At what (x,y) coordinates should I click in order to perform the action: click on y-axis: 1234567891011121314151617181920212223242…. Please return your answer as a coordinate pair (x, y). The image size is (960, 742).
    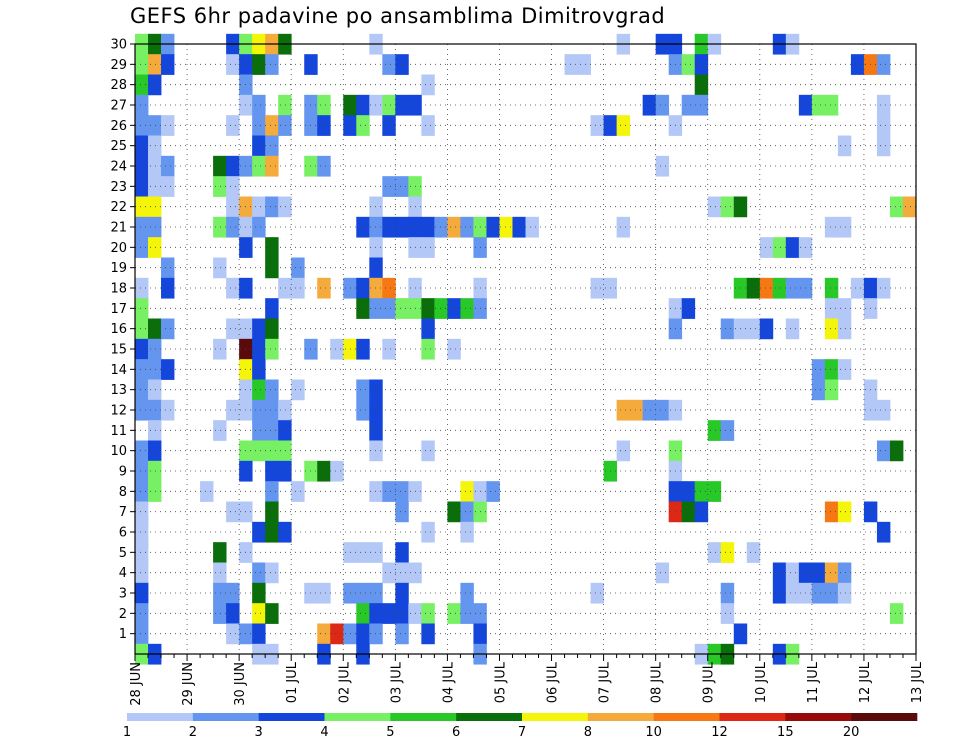
    Looking at the image, I should click on (122, 340).